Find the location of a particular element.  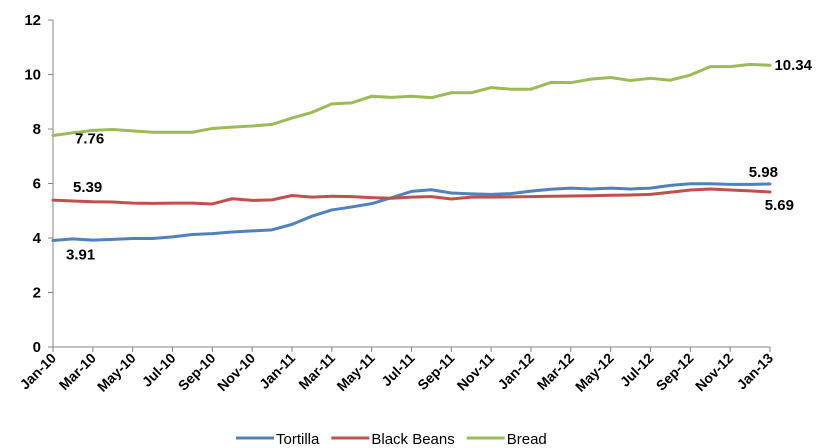

data-label-tortilla: 5.98 is located at coordinates (763, 172).